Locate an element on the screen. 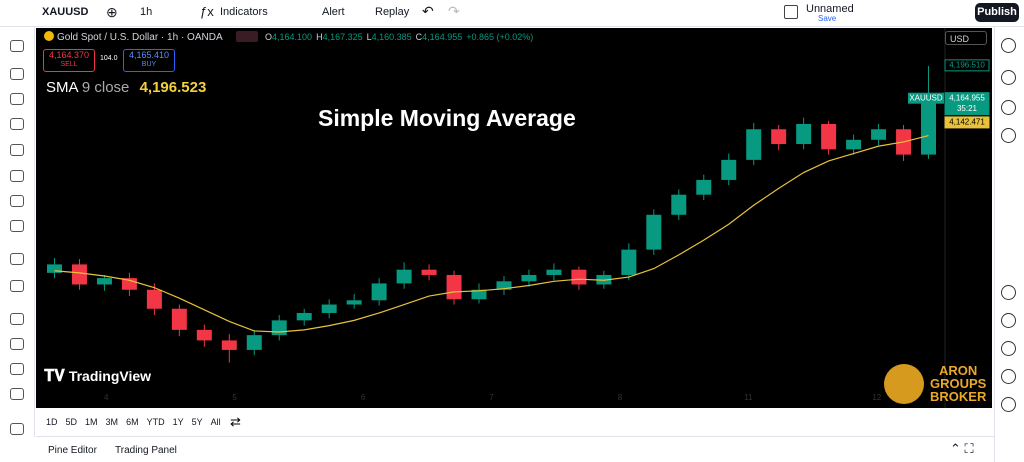 This screenshot has height=462, width=1024. trading-panel-tab: Trading Panel is located at coordinates (146, 450).